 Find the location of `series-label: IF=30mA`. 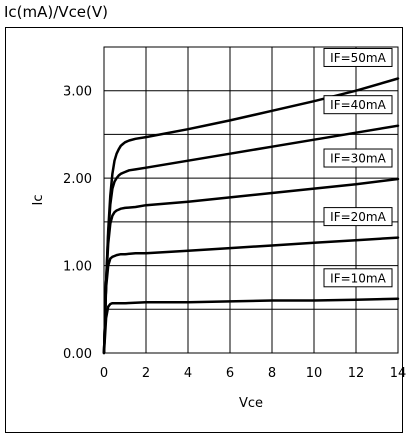

series-label: IF=30mA is located at coordinates (358, 159).